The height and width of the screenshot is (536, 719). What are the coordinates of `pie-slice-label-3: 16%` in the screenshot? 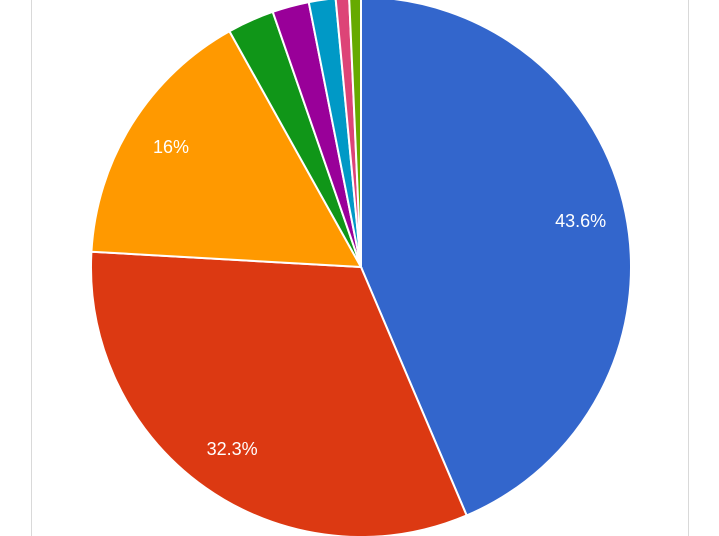 It's located at (171, 147).